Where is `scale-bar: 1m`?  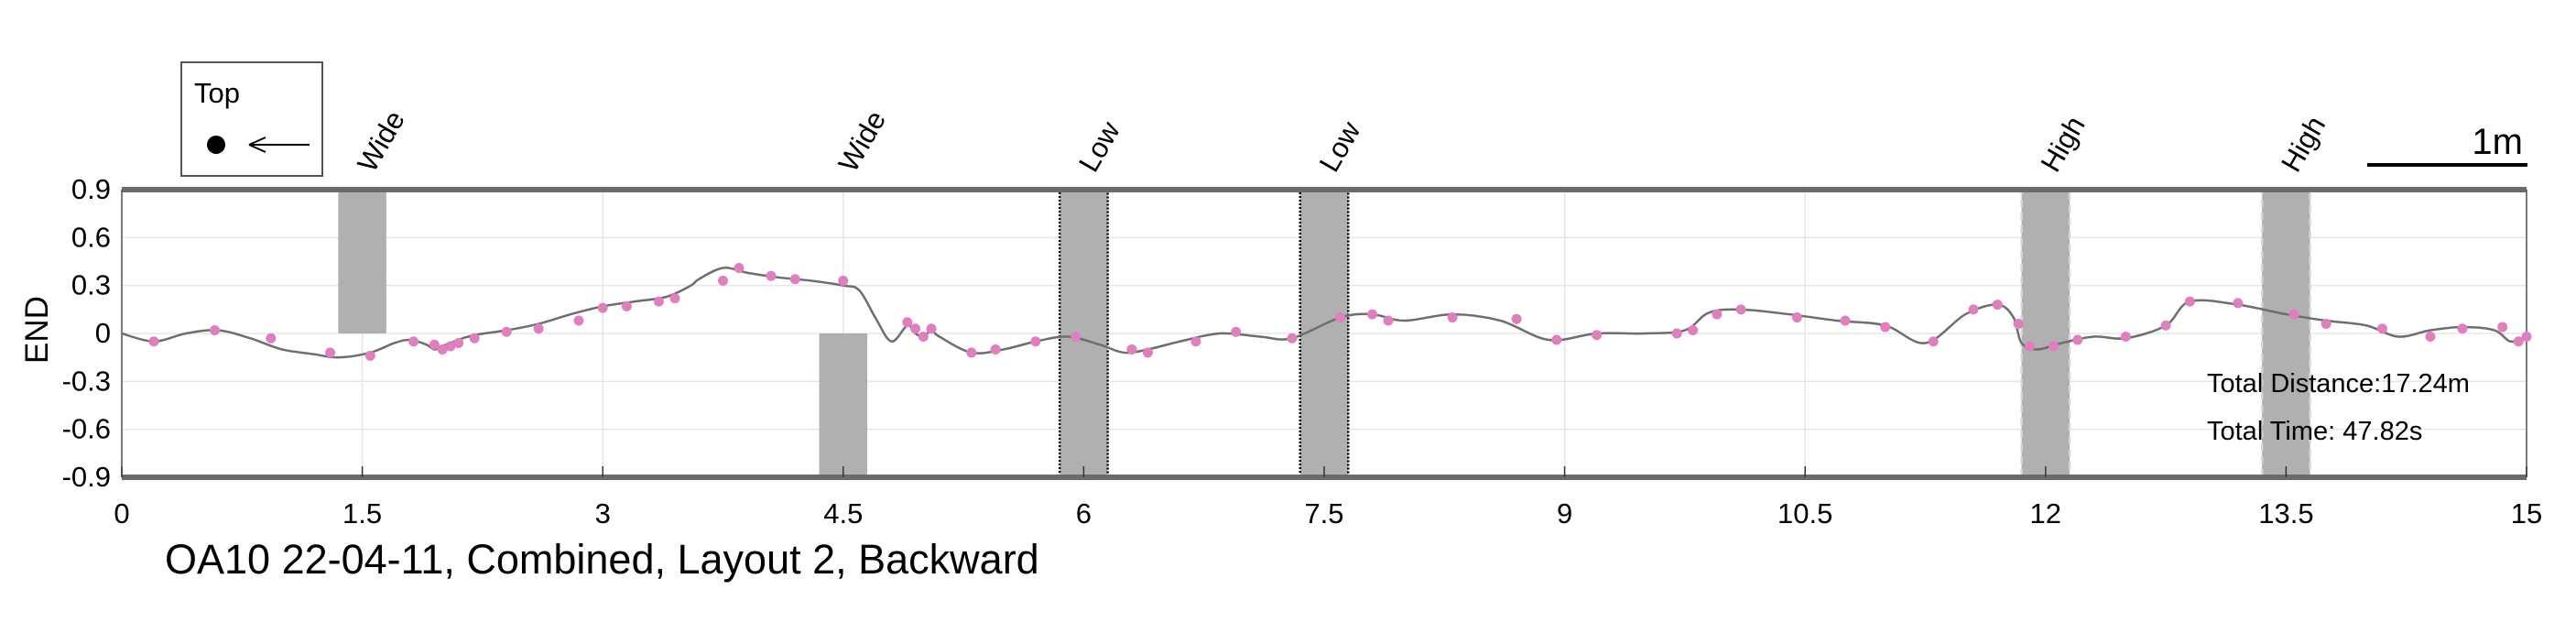 scale-bar: 1m is located at coordinates (2447, 145).